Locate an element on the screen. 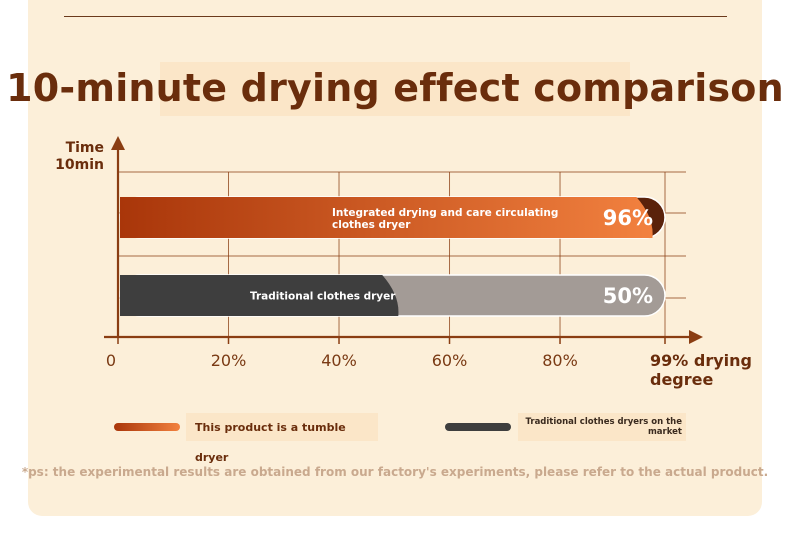 The height and width of the screenshot is (541, 790). bar-value-label-1: 50% is located at coordinates (628, 296).